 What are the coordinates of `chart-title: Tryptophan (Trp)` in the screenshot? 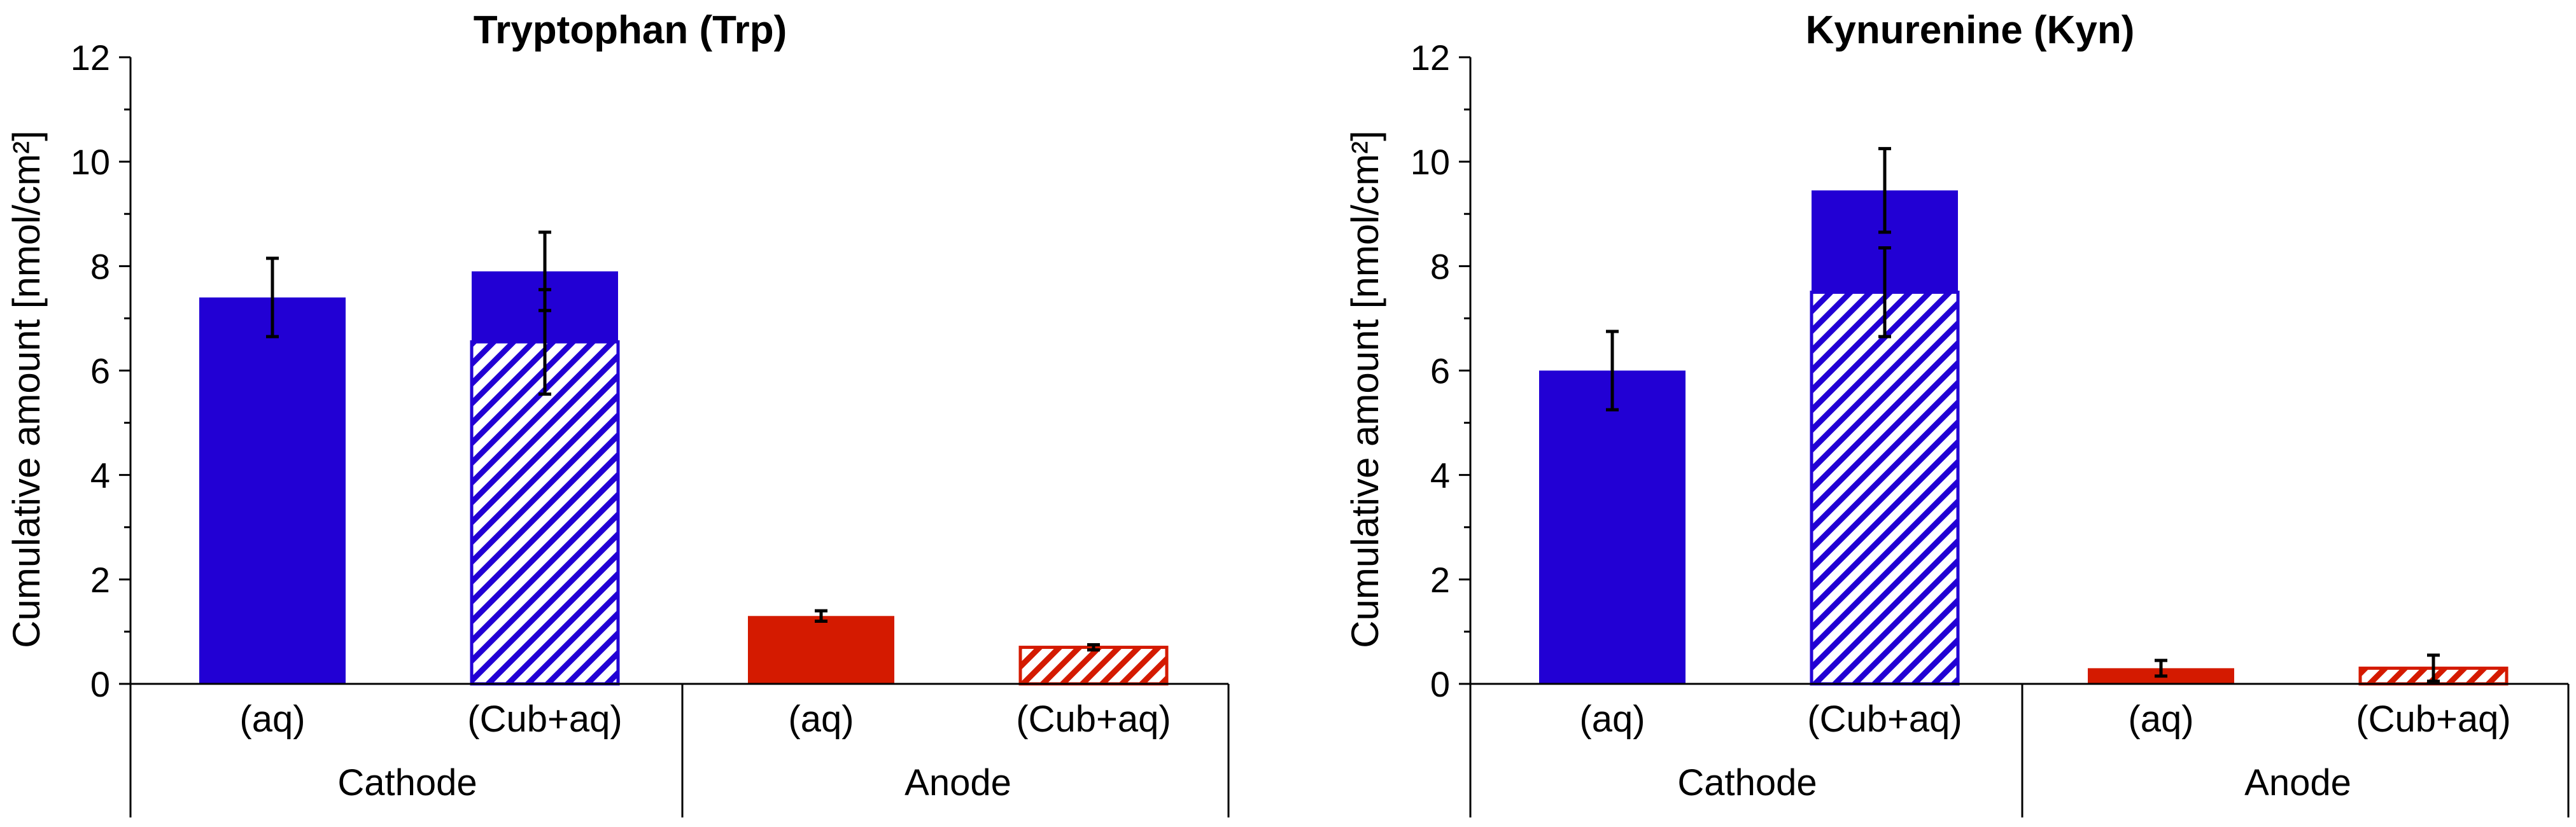 It's located at (631, 30).